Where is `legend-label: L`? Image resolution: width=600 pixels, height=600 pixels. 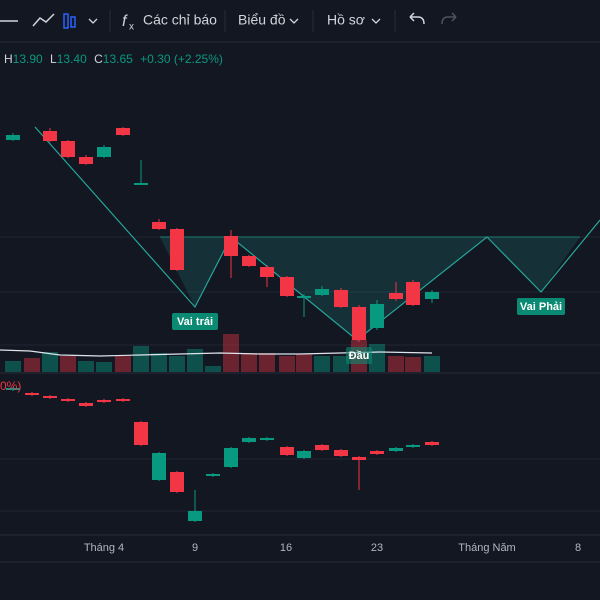 legend-label: L is located at coordinates (53, 59).